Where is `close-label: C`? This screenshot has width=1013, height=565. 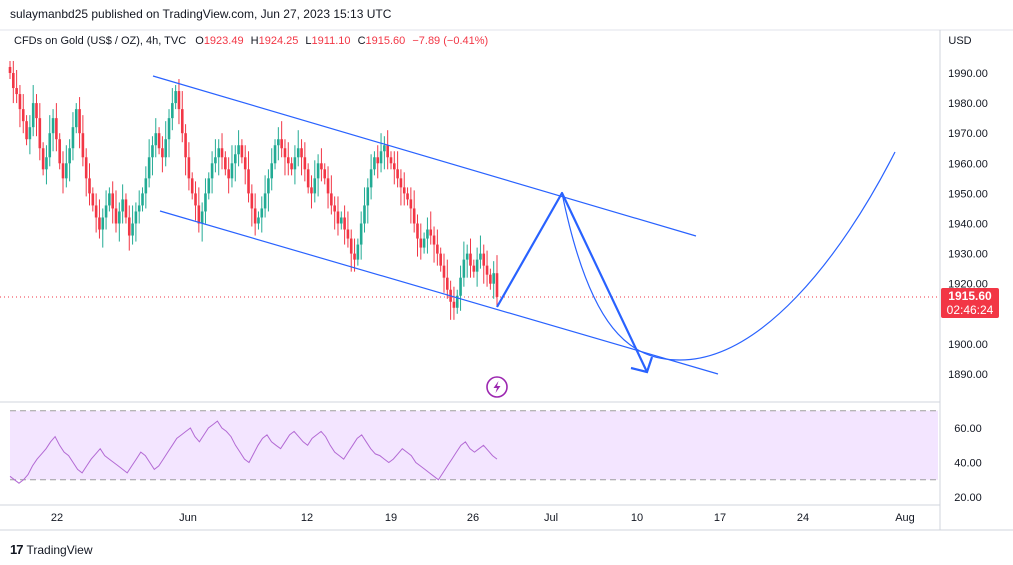 close-label: C is located at coordinates (361, 41).